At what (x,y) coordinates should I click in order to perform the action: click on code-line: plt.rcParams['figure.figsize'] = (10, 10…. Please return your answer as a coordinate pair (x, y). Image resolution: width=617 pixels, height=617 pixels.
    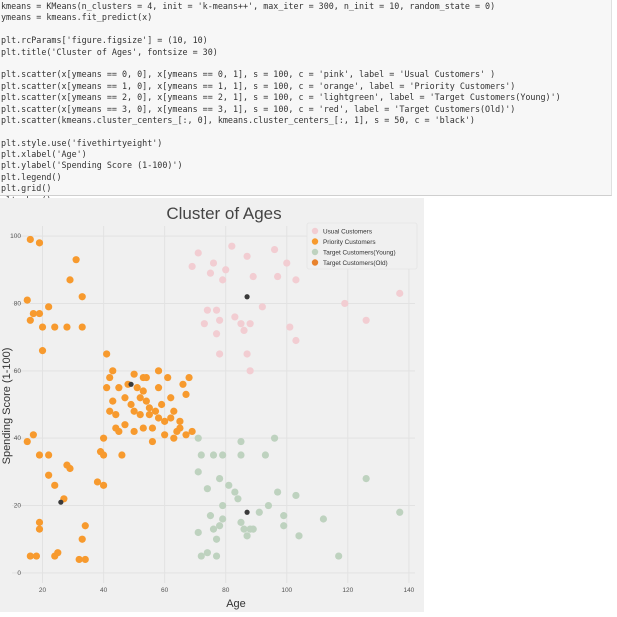
    Looking at the image, I should click on (104, 40).